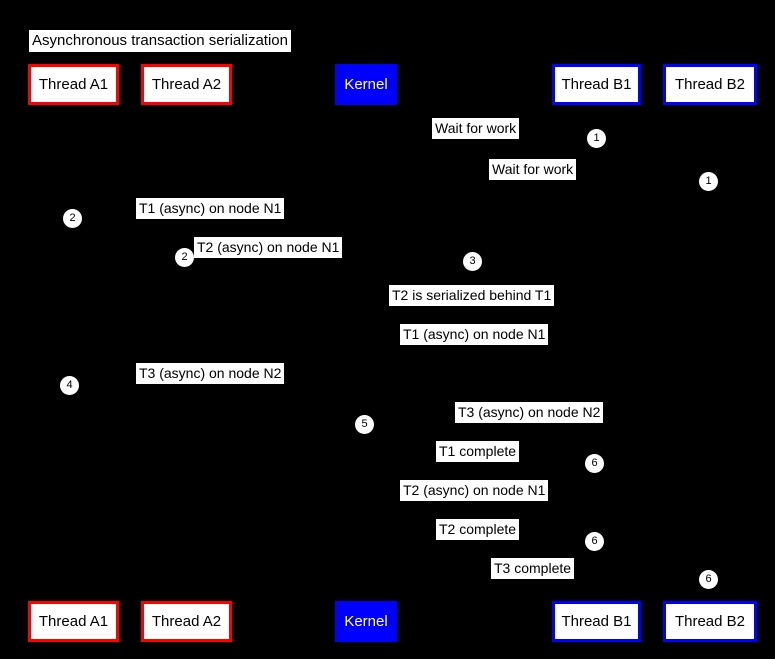 The height and width of the screenshot is (659, 775). Describe the element at coordinates (69, 385) in the screenshot. I see `step-marker-4: 4` at that location.